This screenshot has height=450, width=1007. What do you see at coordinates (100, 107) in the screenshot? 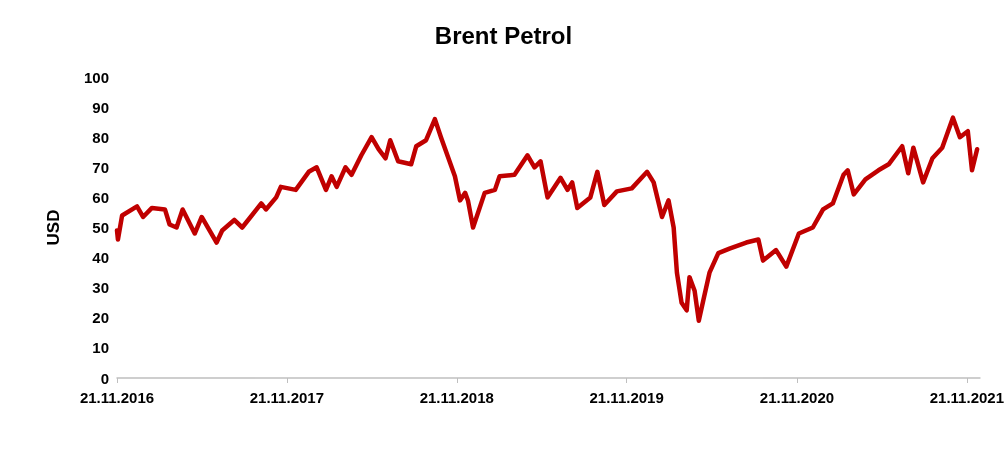
I see `y-tick-label: 90` at bounding box center [100, 107].